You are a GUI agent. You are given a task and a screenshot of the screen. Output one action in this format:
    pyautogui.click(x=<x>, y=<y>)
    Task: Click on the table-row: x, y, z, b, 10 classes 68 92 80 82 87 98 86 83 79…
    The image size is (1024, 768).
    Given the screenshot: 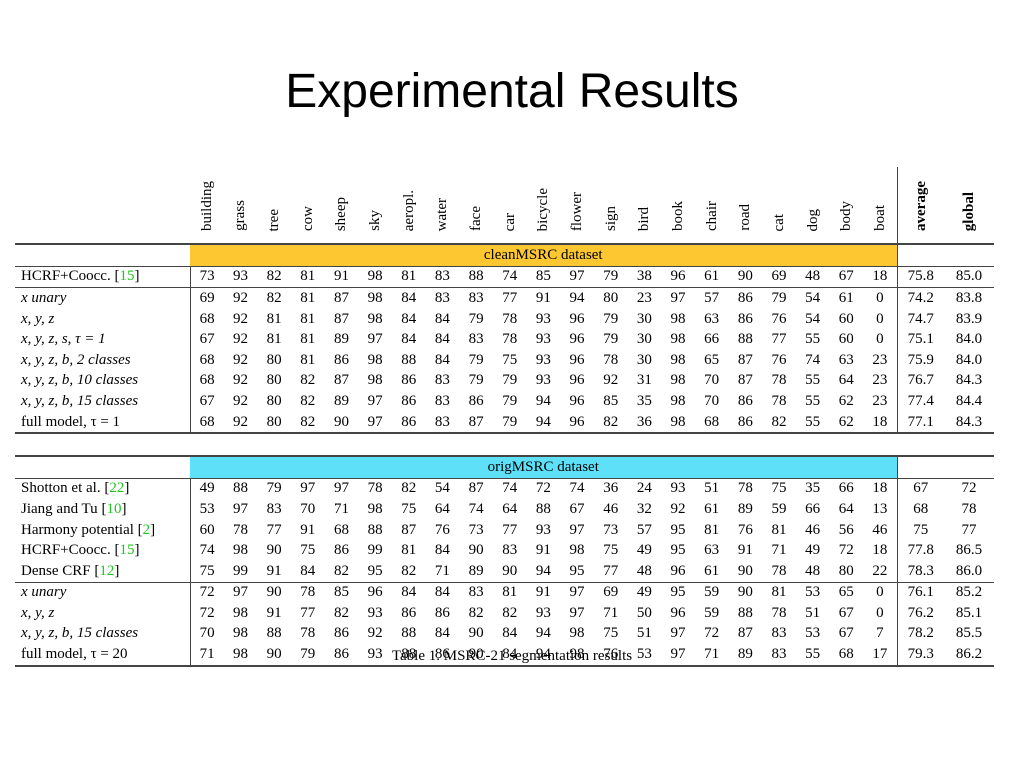 What is the action you would take?
    pyautogui.click(x=504, y=381)
    